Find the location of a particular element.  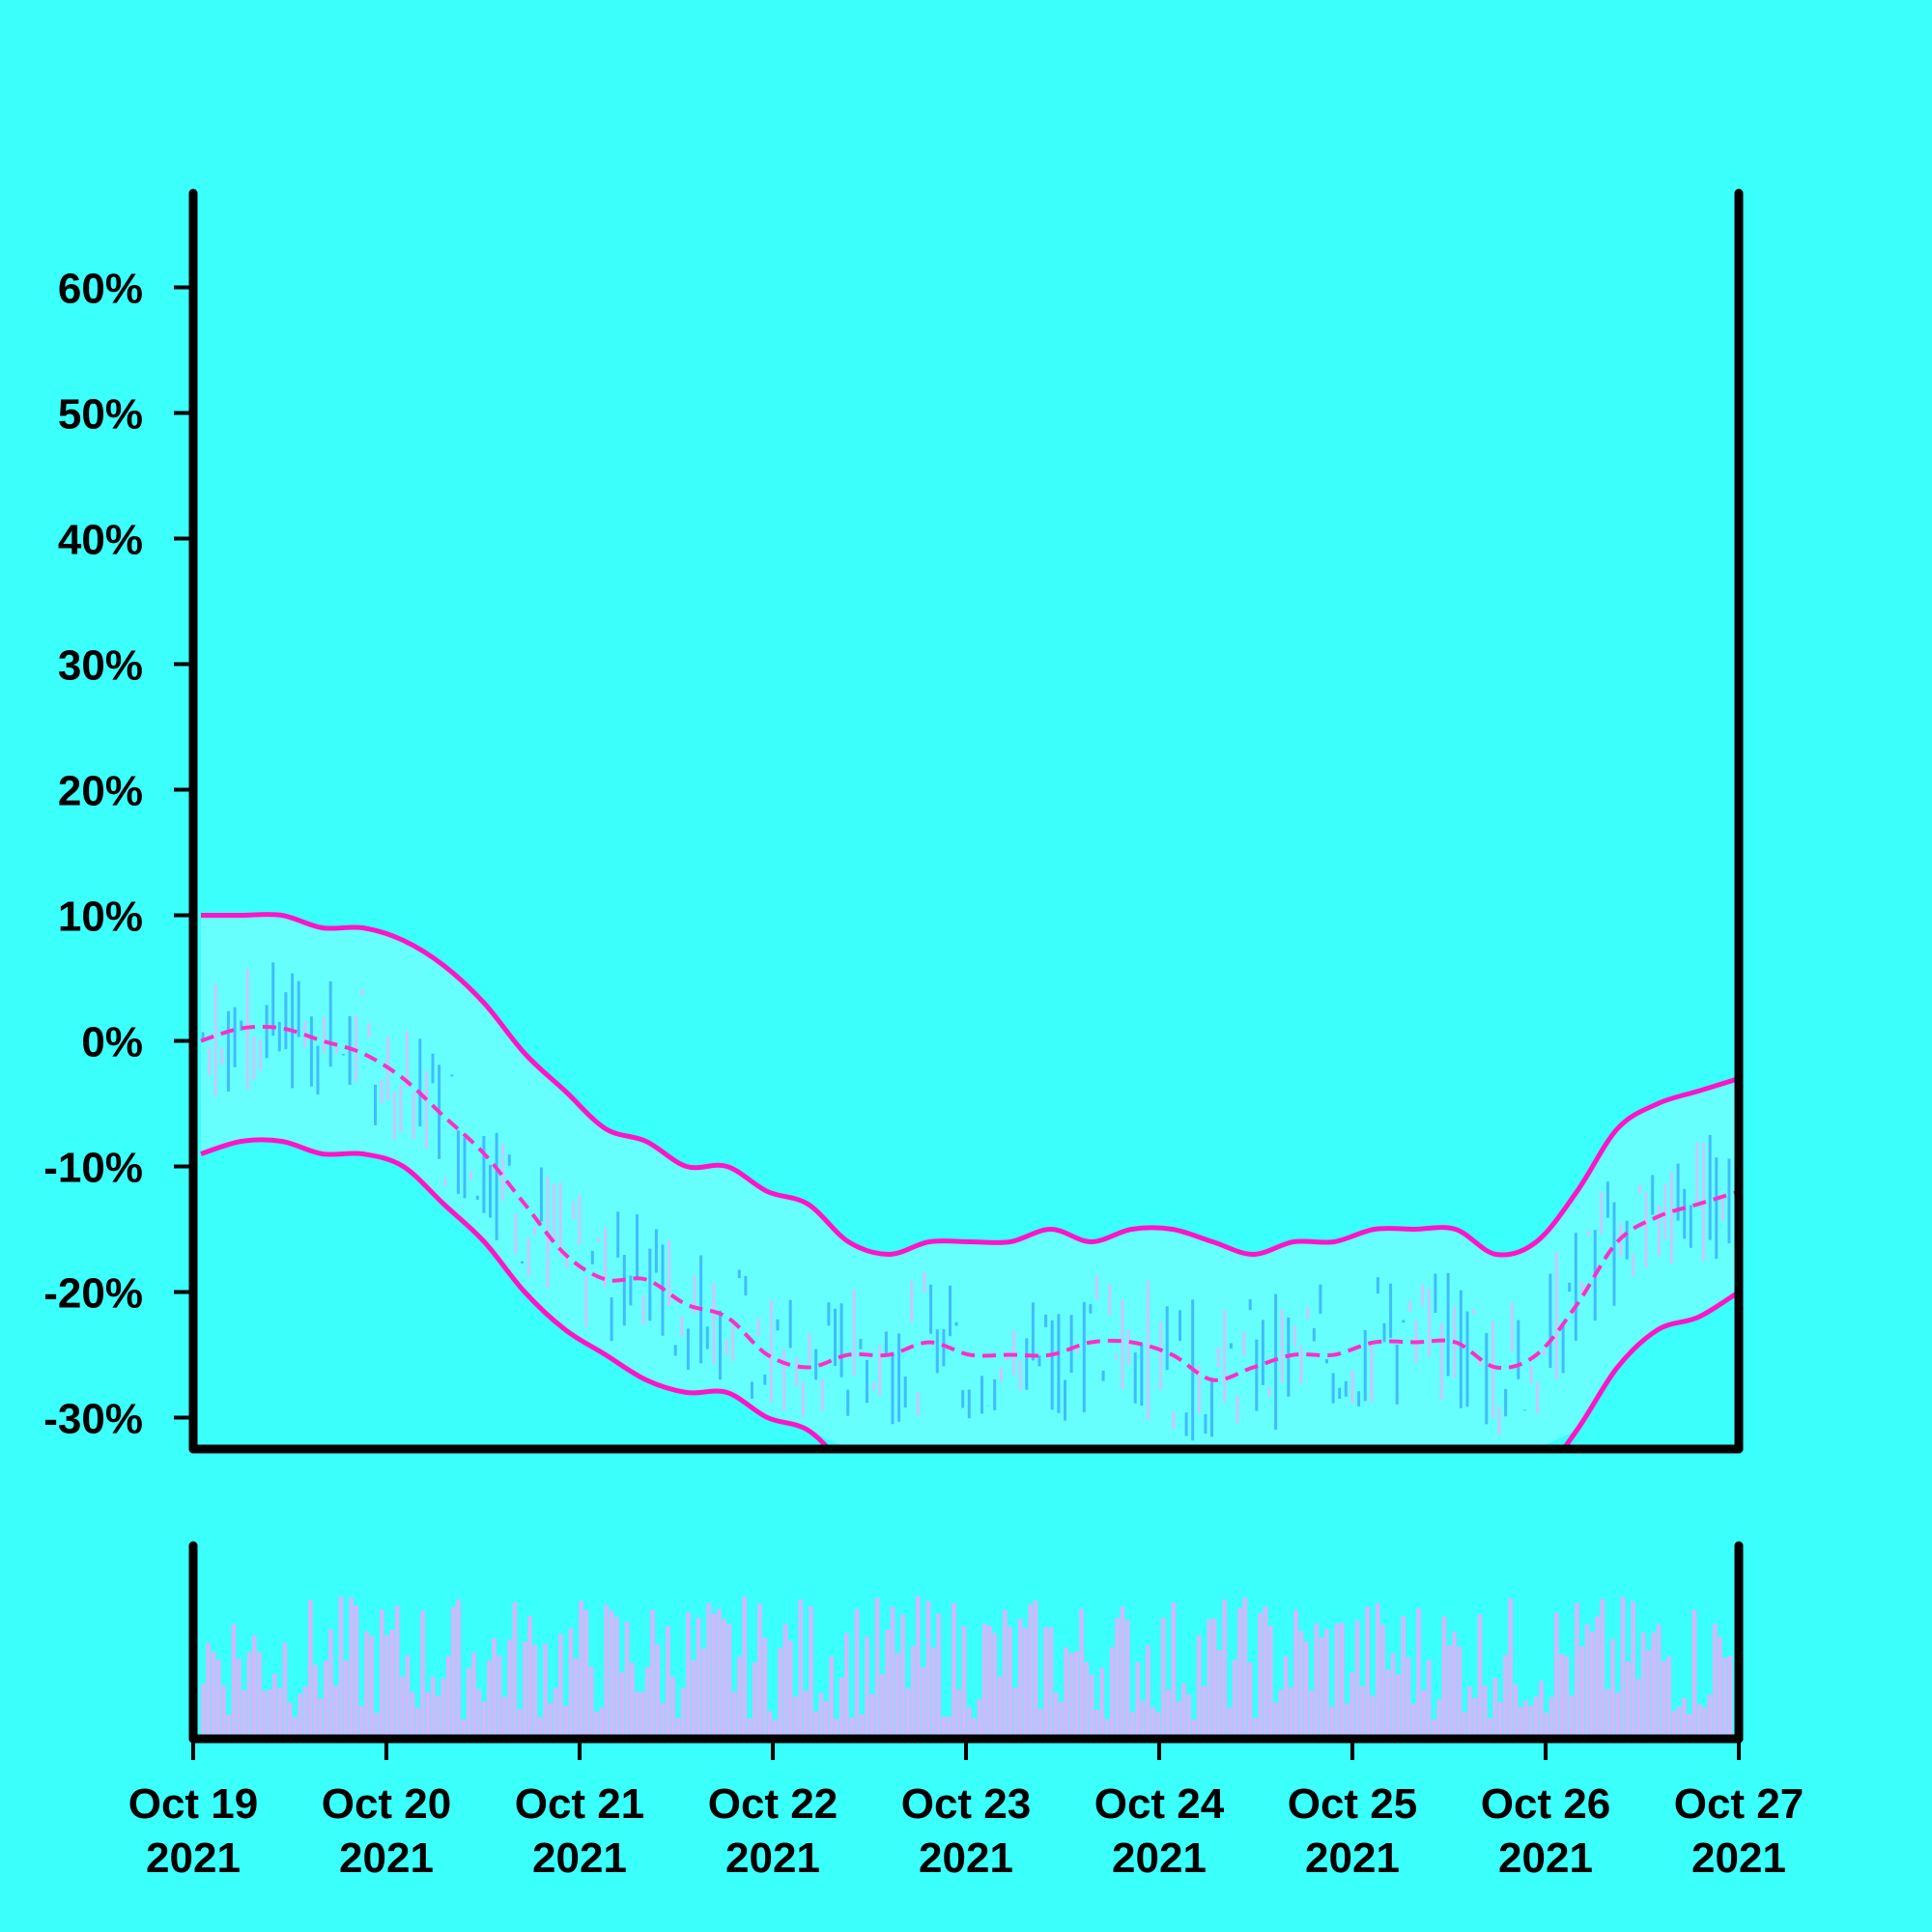

y-tick-label: 10% is located at coordinates (100, 917).